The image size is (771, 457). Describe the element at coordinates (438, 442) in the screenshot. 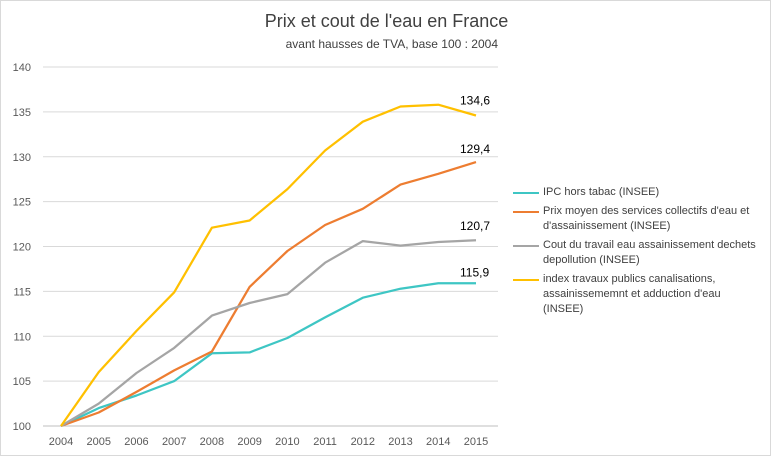

I see `x-tick-label: 2014` at that location.